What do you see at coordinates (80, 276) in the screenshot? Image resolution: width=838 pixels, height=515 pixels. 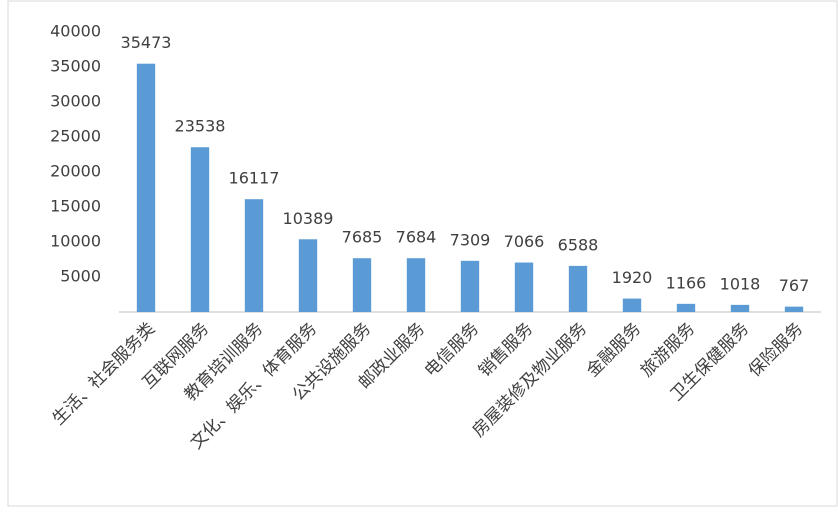 I see `y-tick-label: 5000` at bounding box center [80, 276].